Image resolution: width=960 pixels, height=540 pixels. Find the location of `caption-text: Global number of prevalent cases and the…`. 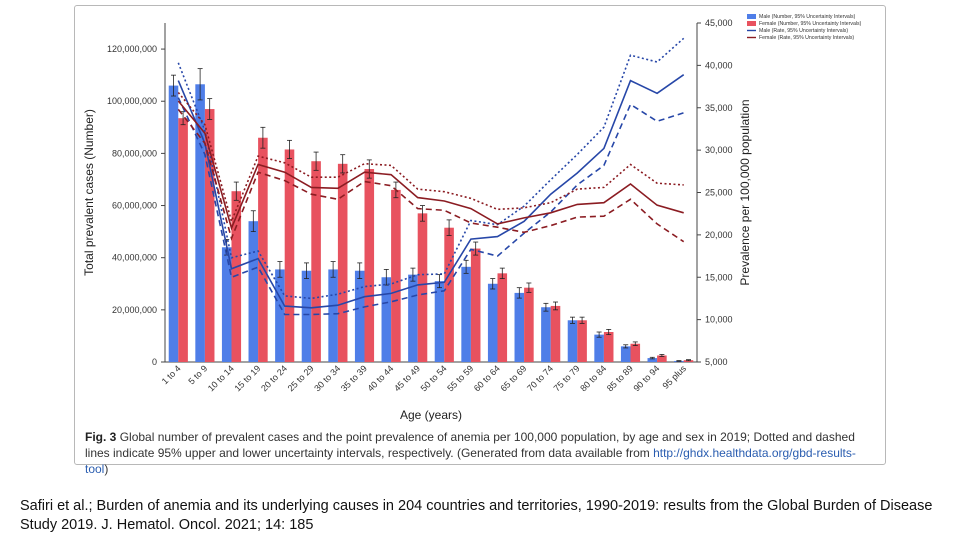

caption-text: Global number of prevalent cases and the… is located at coordinates (470, 445).